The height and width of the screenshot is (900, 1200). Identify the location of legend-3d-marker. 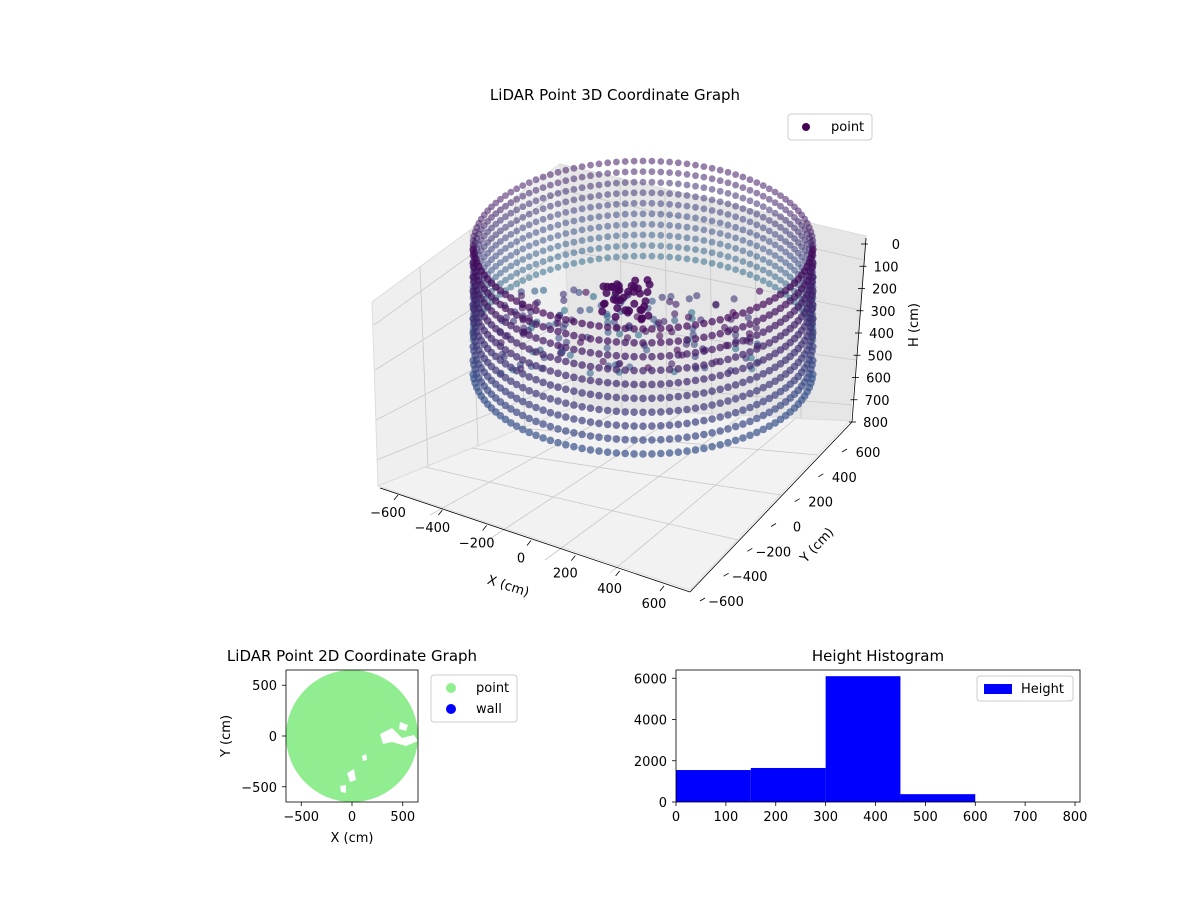
(806, 127).